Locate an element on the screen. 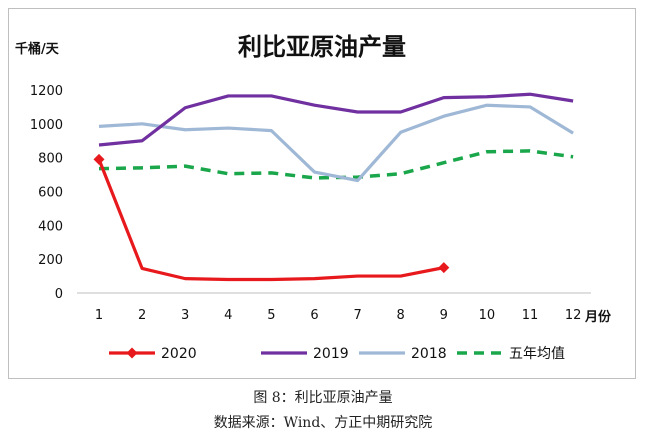  y-axis-label: 千桶/天 is located at coordinates (37, 49).